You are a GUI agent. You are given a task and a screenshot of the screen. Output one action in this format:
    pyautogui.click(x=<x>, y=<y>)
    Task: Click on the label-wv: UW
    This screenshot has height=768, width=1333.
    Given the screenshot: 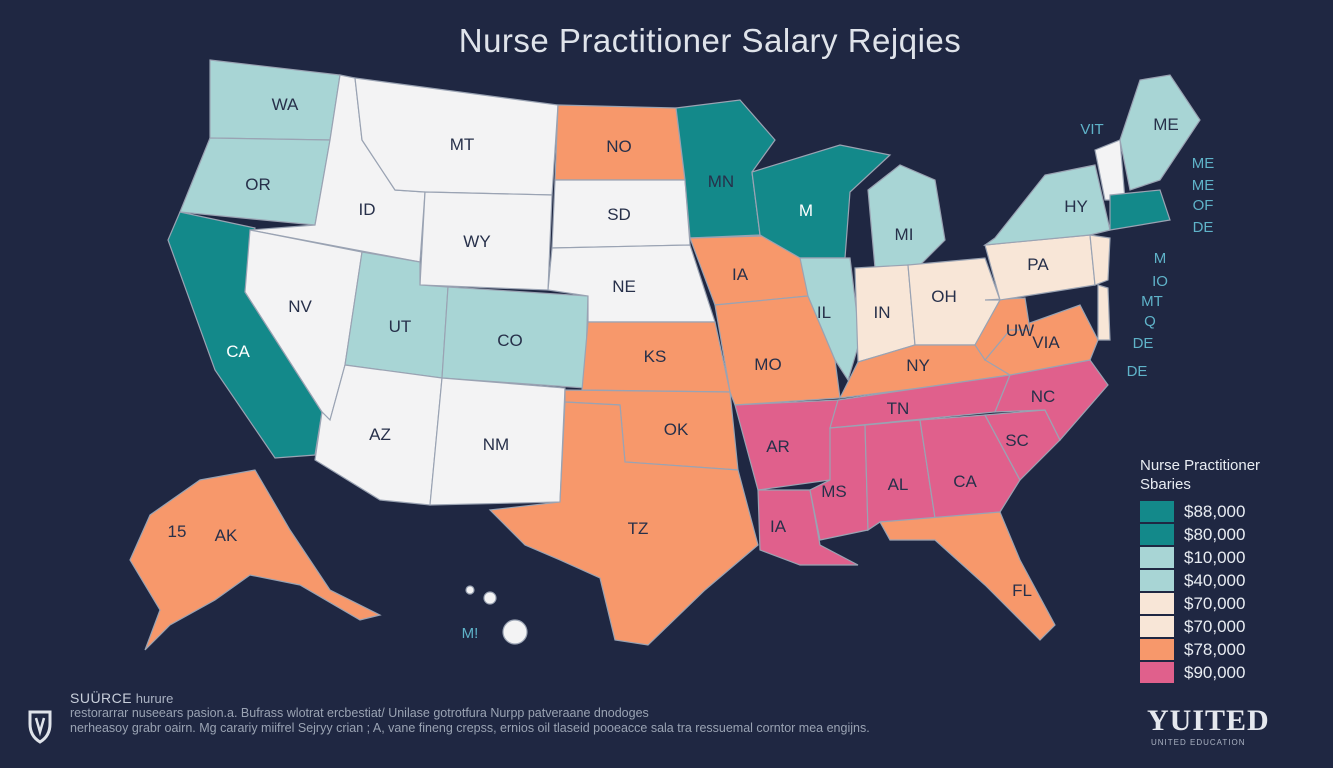 What is the action you would take?
    pyautogui.click(x=1020, y=330)
    